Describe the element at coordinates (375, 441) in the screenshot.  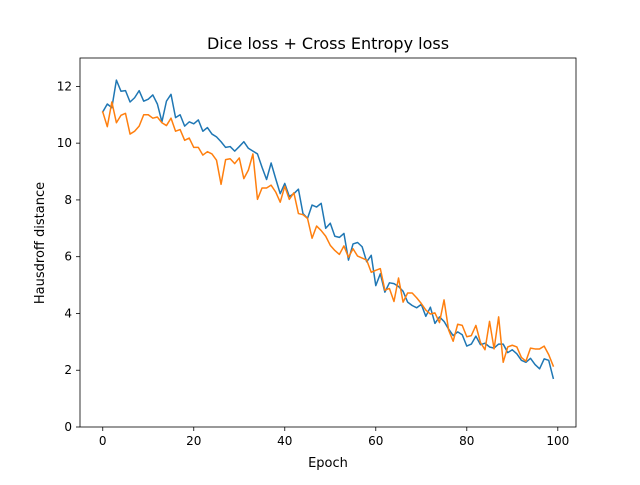
I see `x-tick-label: 60` at that location.